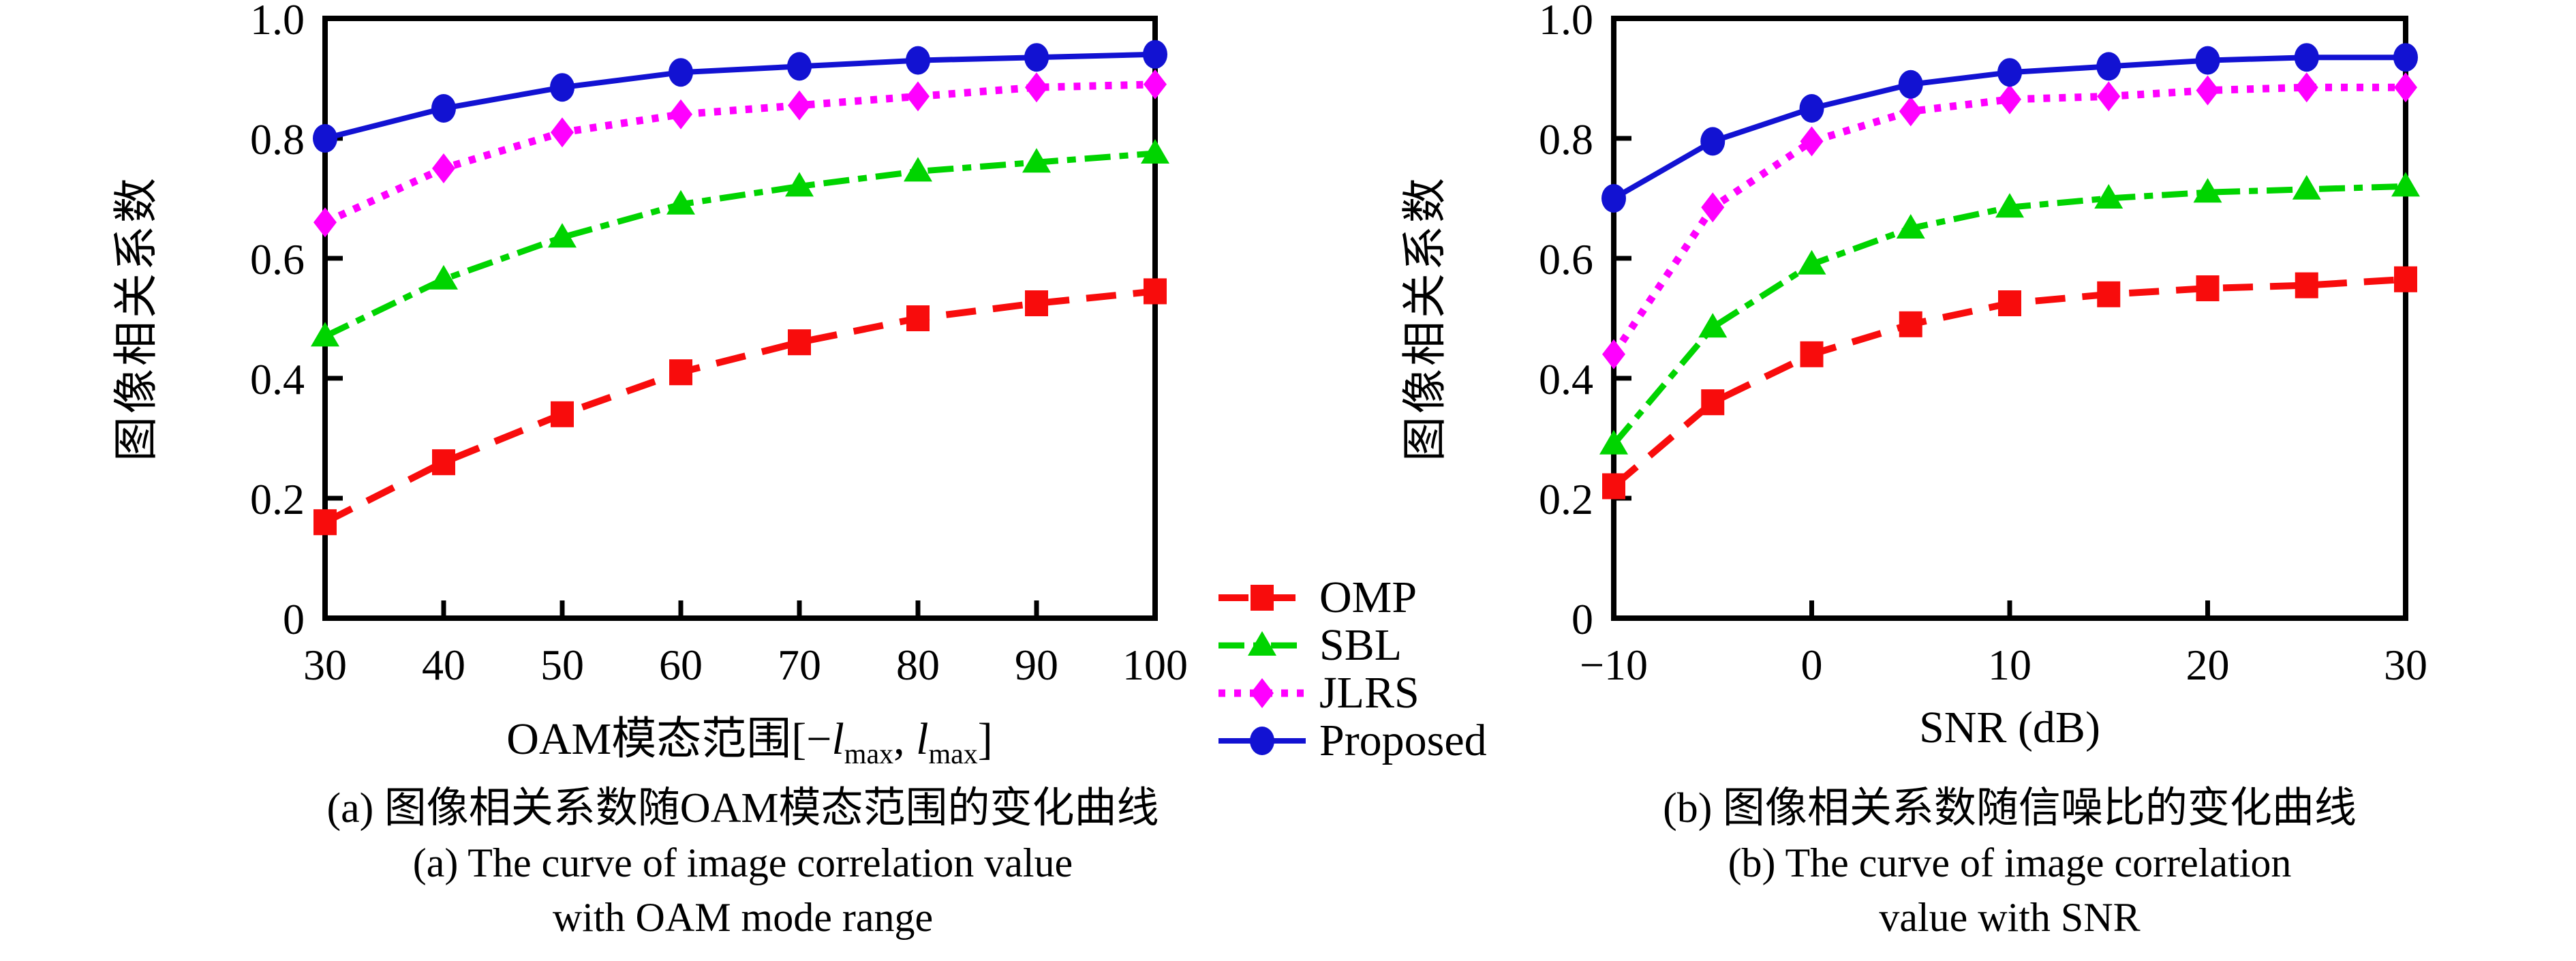 This screenshot has width=2576, height=961. What do you see at coordinates (743, 809) in the screenshot?
I see `left-caption-zh: (a) 图像相关系数随OAM模态范围的变化曲线` at bounding box center [743, 809].